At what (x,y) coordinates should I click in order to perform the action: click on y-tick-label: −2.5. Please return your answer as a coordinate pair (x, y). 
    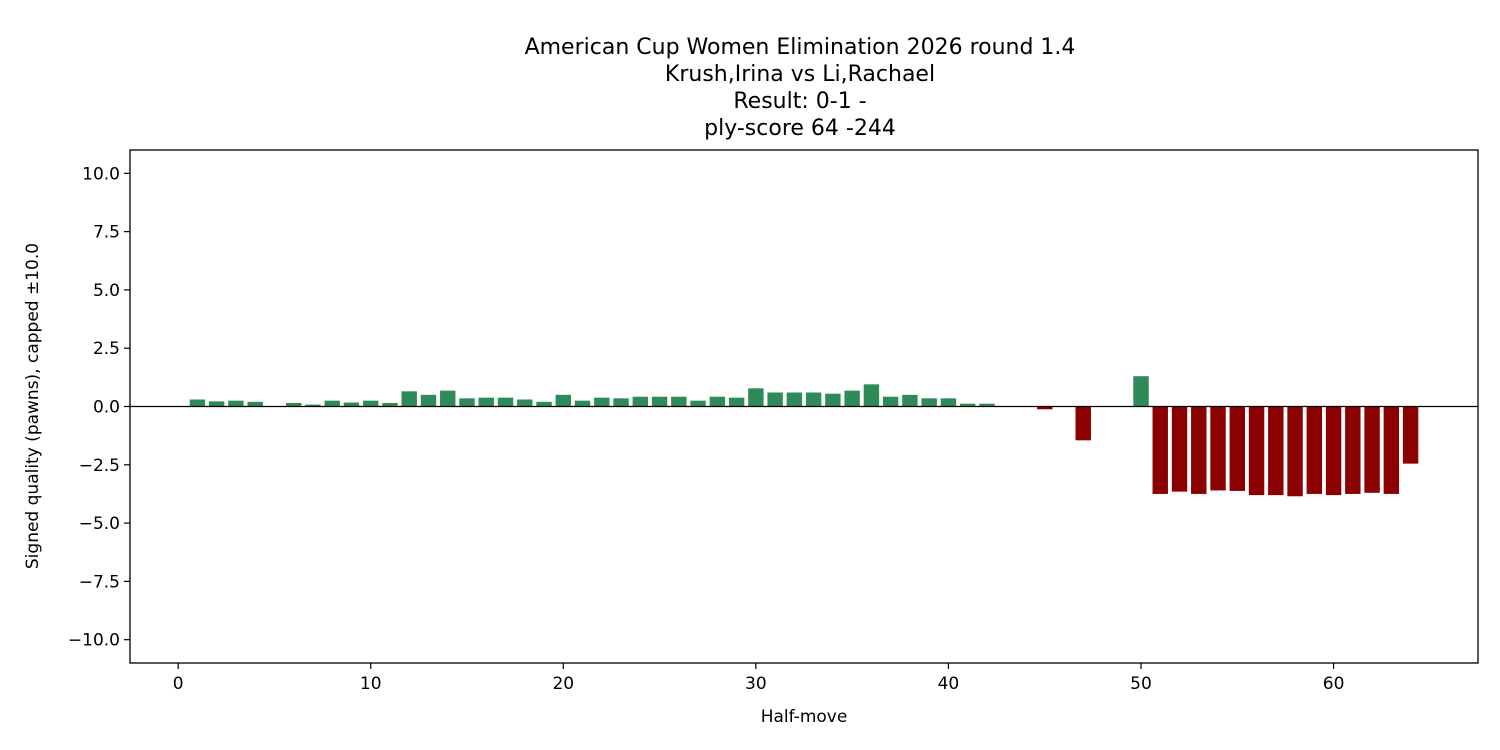
    Looking at the image, I should click on (99, 466).